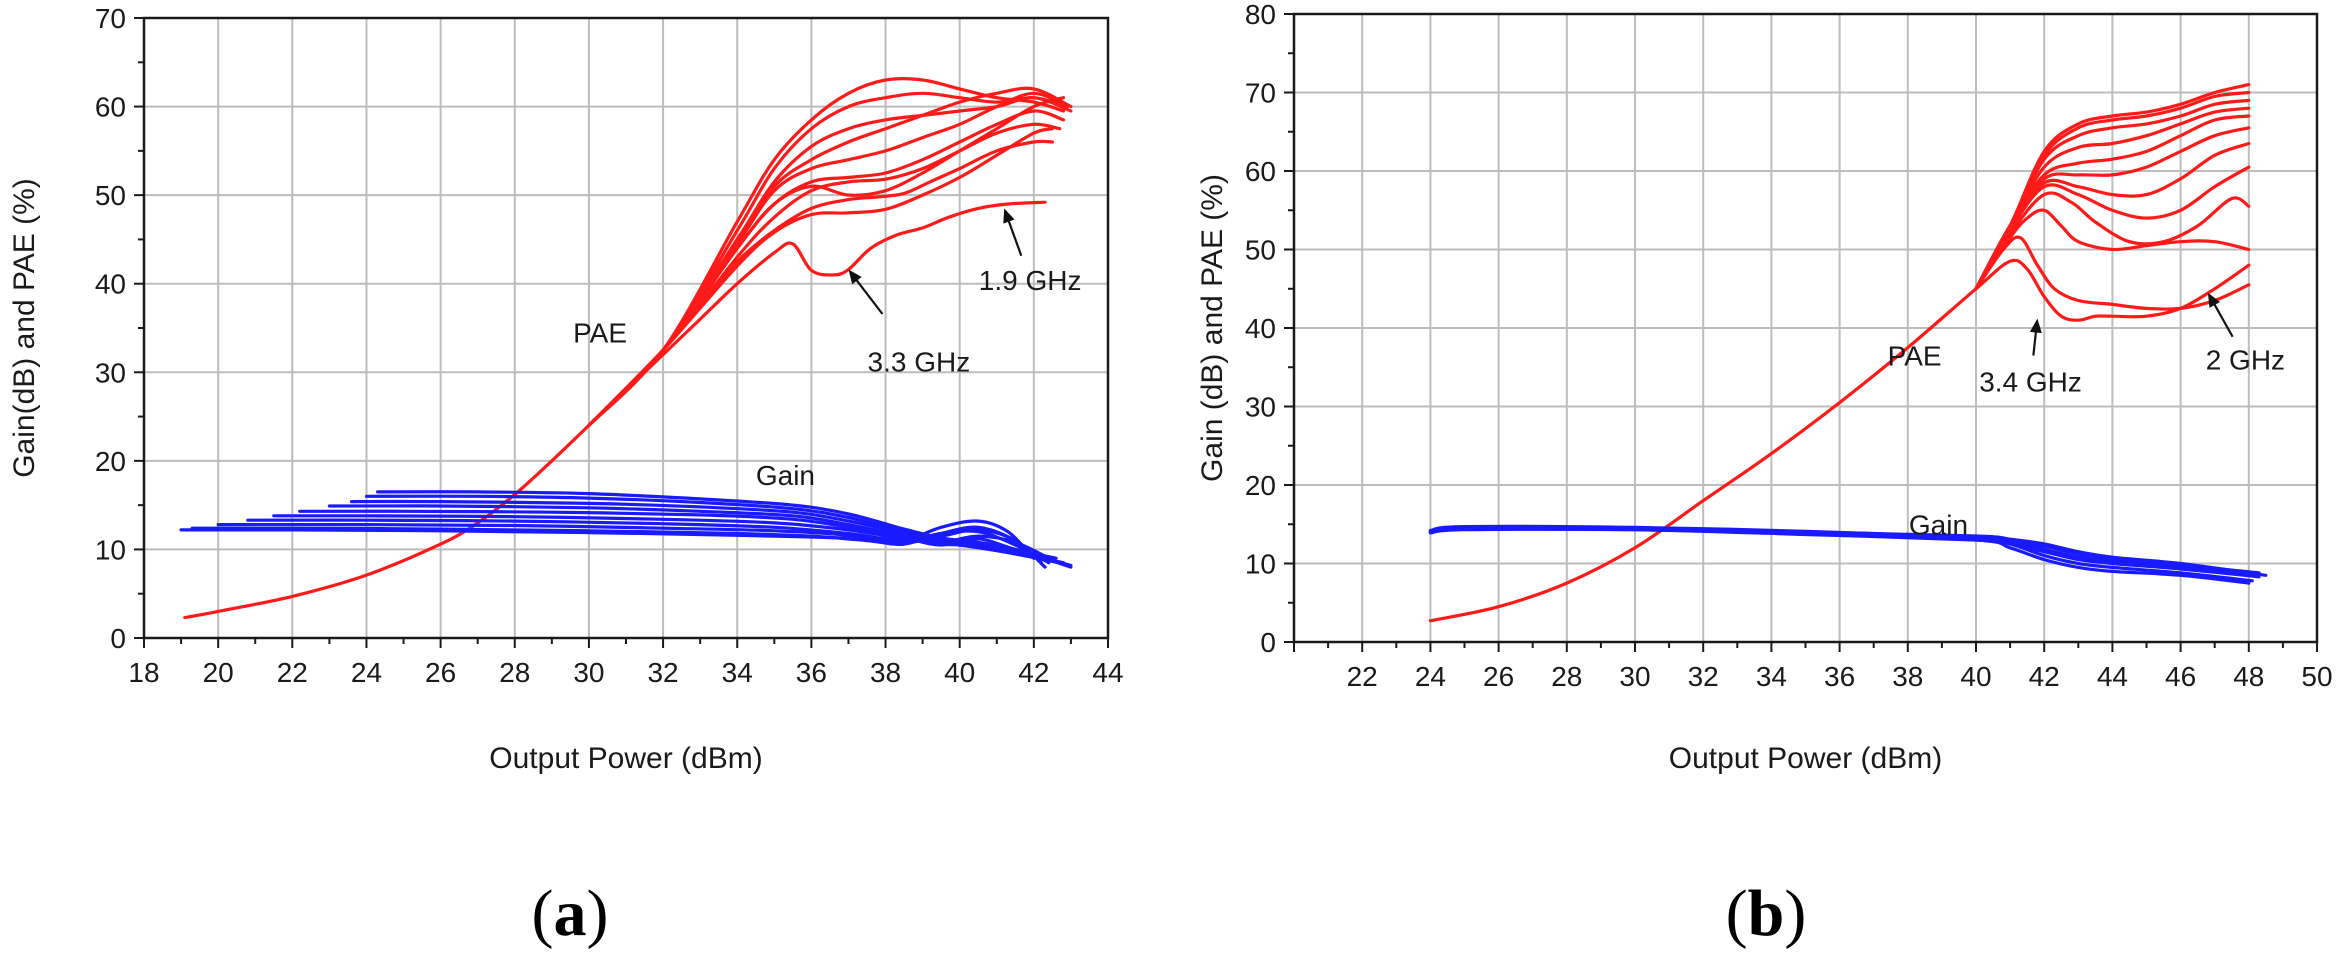 The height and width of the screenshot is (962, 2338). I want to click on y-tick-label: 80, so click(1260, 15).